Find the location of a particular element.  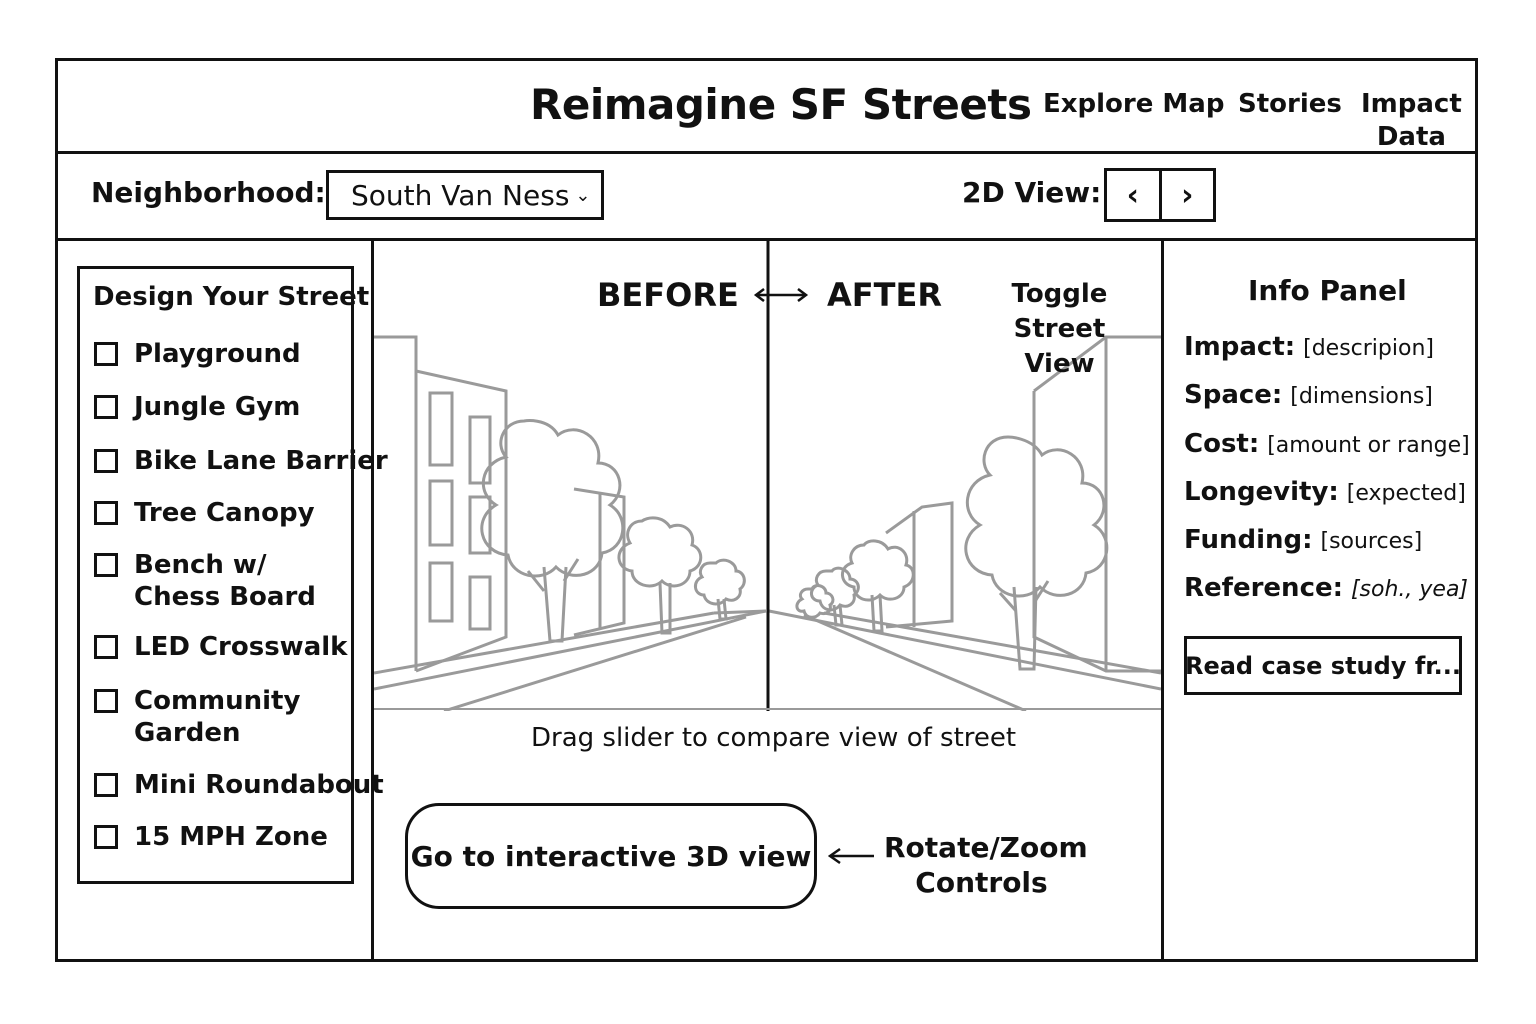

next-view-button: › is located at coordinates (1188, 195).